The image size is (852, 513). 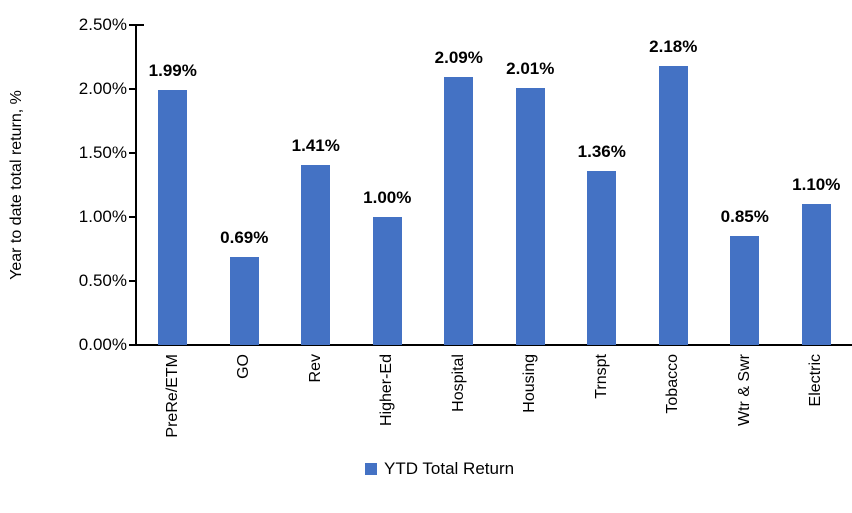 What do you see at coordinates (387, 281) in the screenshot?
I see `bar-higher-ed` at bounding box center [387, 281].